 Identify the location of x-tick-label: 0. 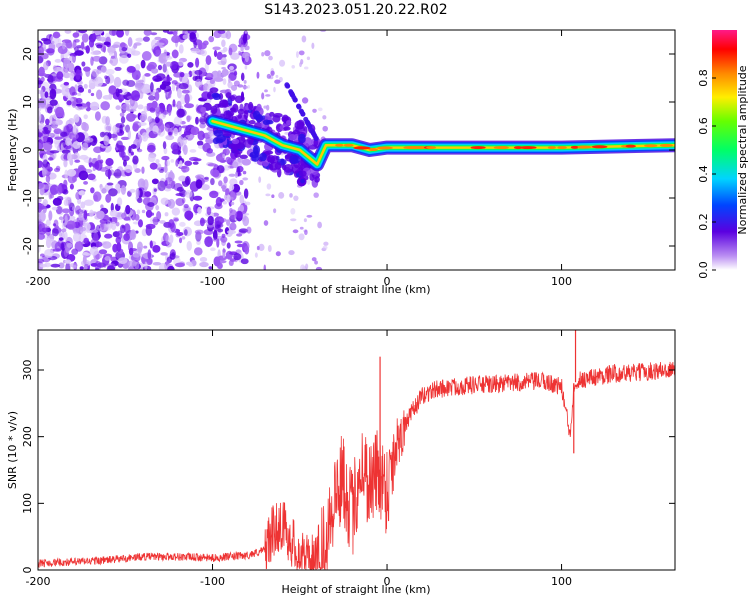
(387, 581).